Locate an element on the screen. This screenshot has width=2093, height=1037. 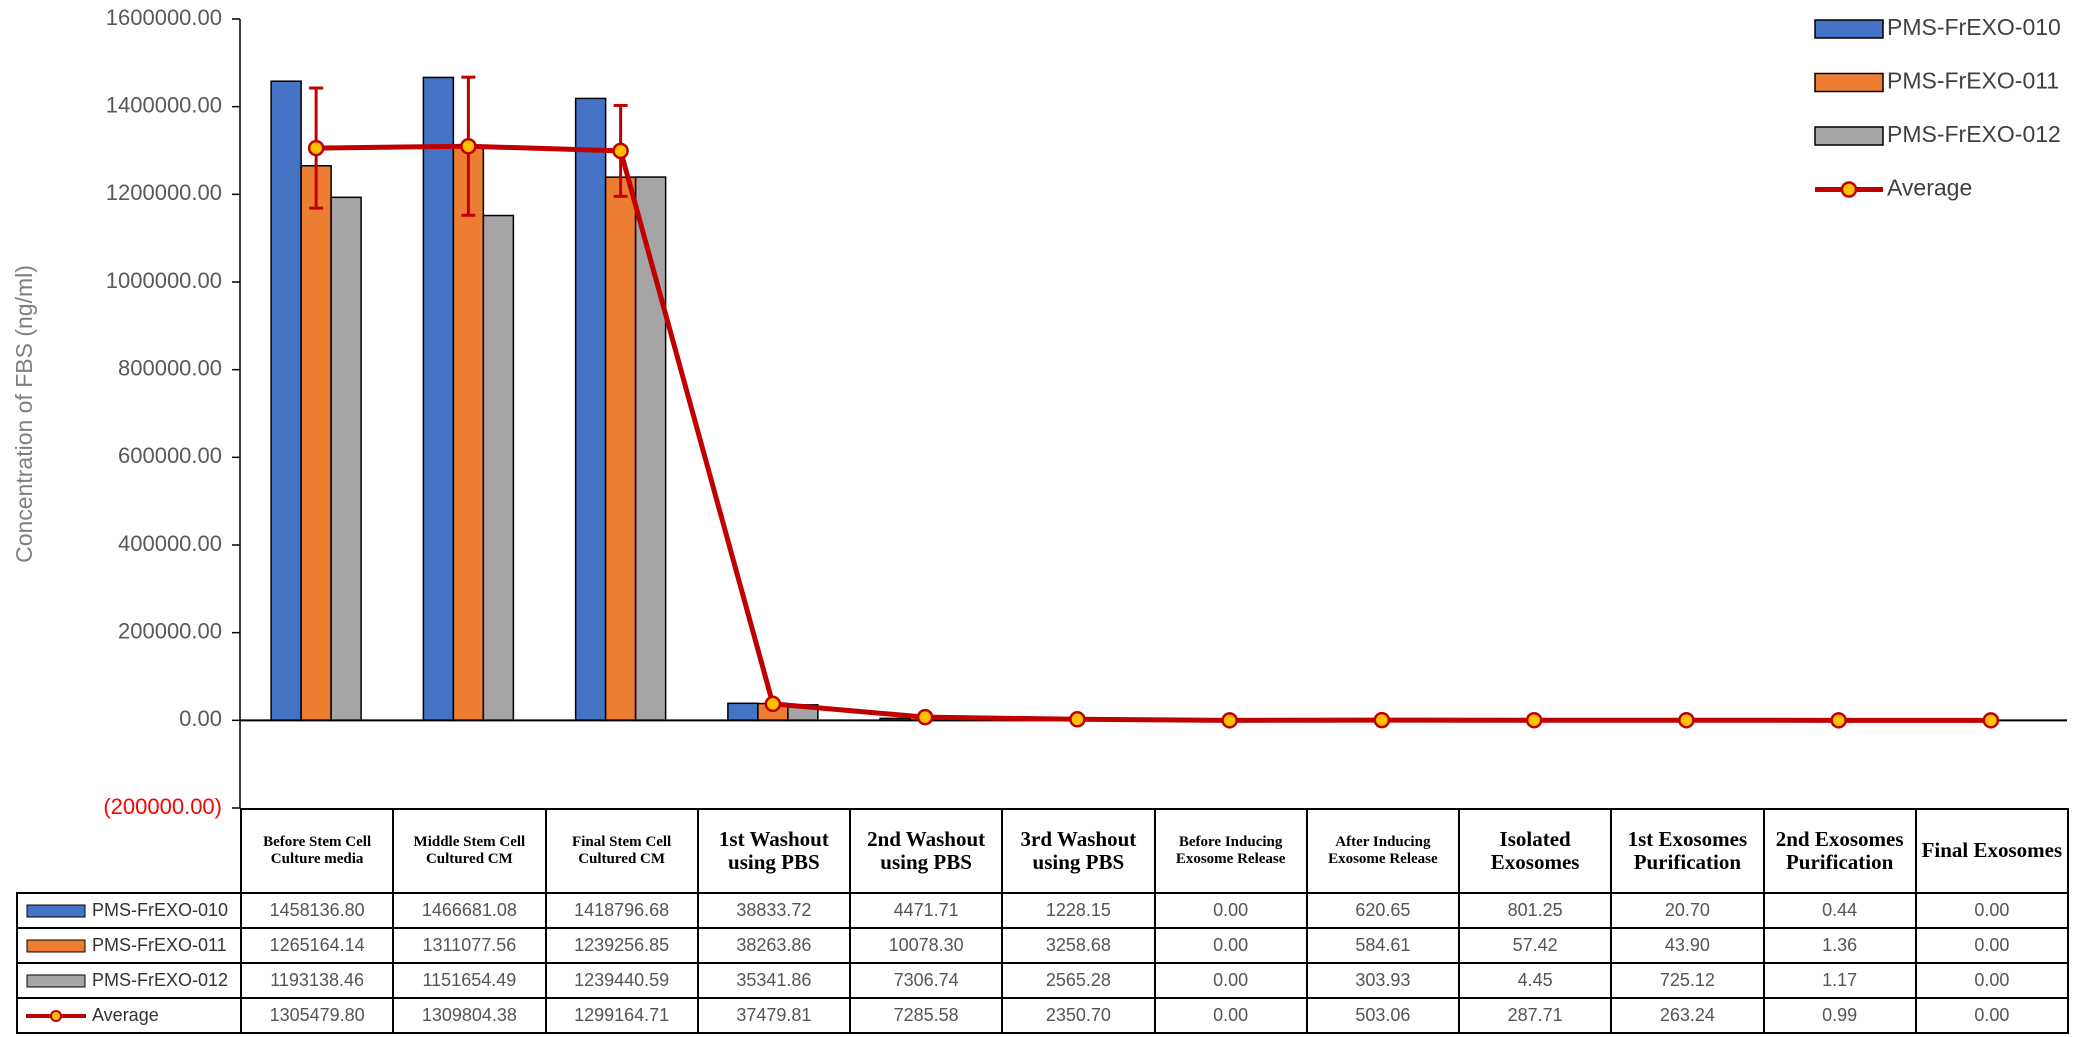
legend-marker is located at coordinates (1849, 189).